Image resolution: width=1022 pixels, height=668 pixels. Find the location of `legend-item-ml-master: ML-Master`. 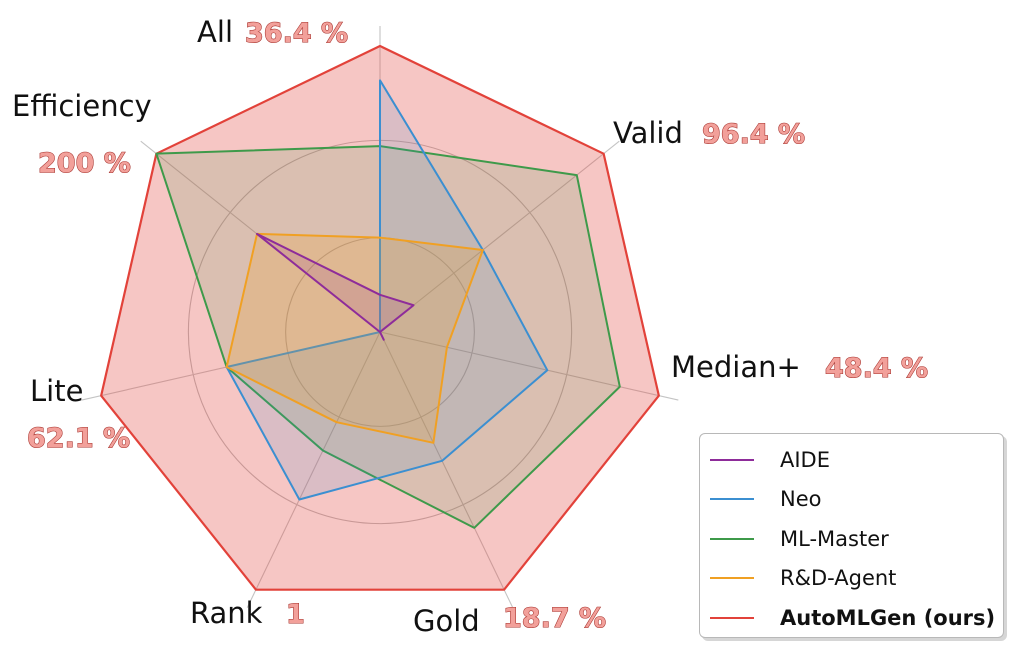

legend-item-ml-master: ML-Master is located at coordinates (851, 539).